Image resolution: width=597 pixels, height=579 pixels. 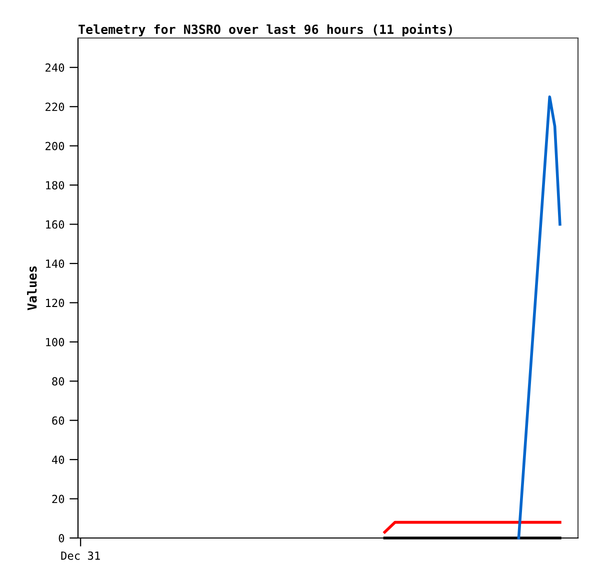 I want to click on chart-title: Telemetry for N3SRO over last 96 hours (11 points), so click(x=265, y=30).